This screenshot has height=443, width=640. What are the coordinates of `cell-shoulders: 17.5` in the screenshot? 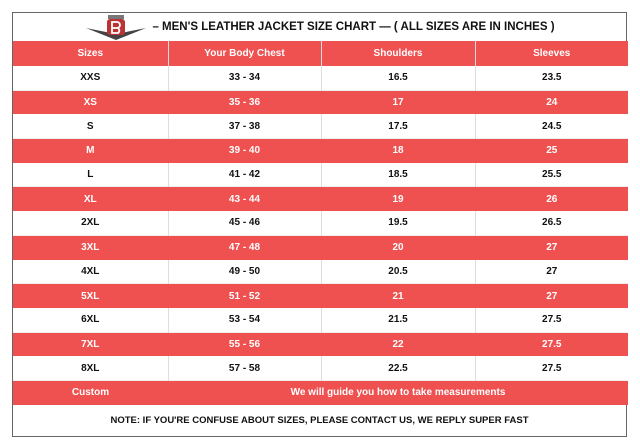 It's located at (397, 126).